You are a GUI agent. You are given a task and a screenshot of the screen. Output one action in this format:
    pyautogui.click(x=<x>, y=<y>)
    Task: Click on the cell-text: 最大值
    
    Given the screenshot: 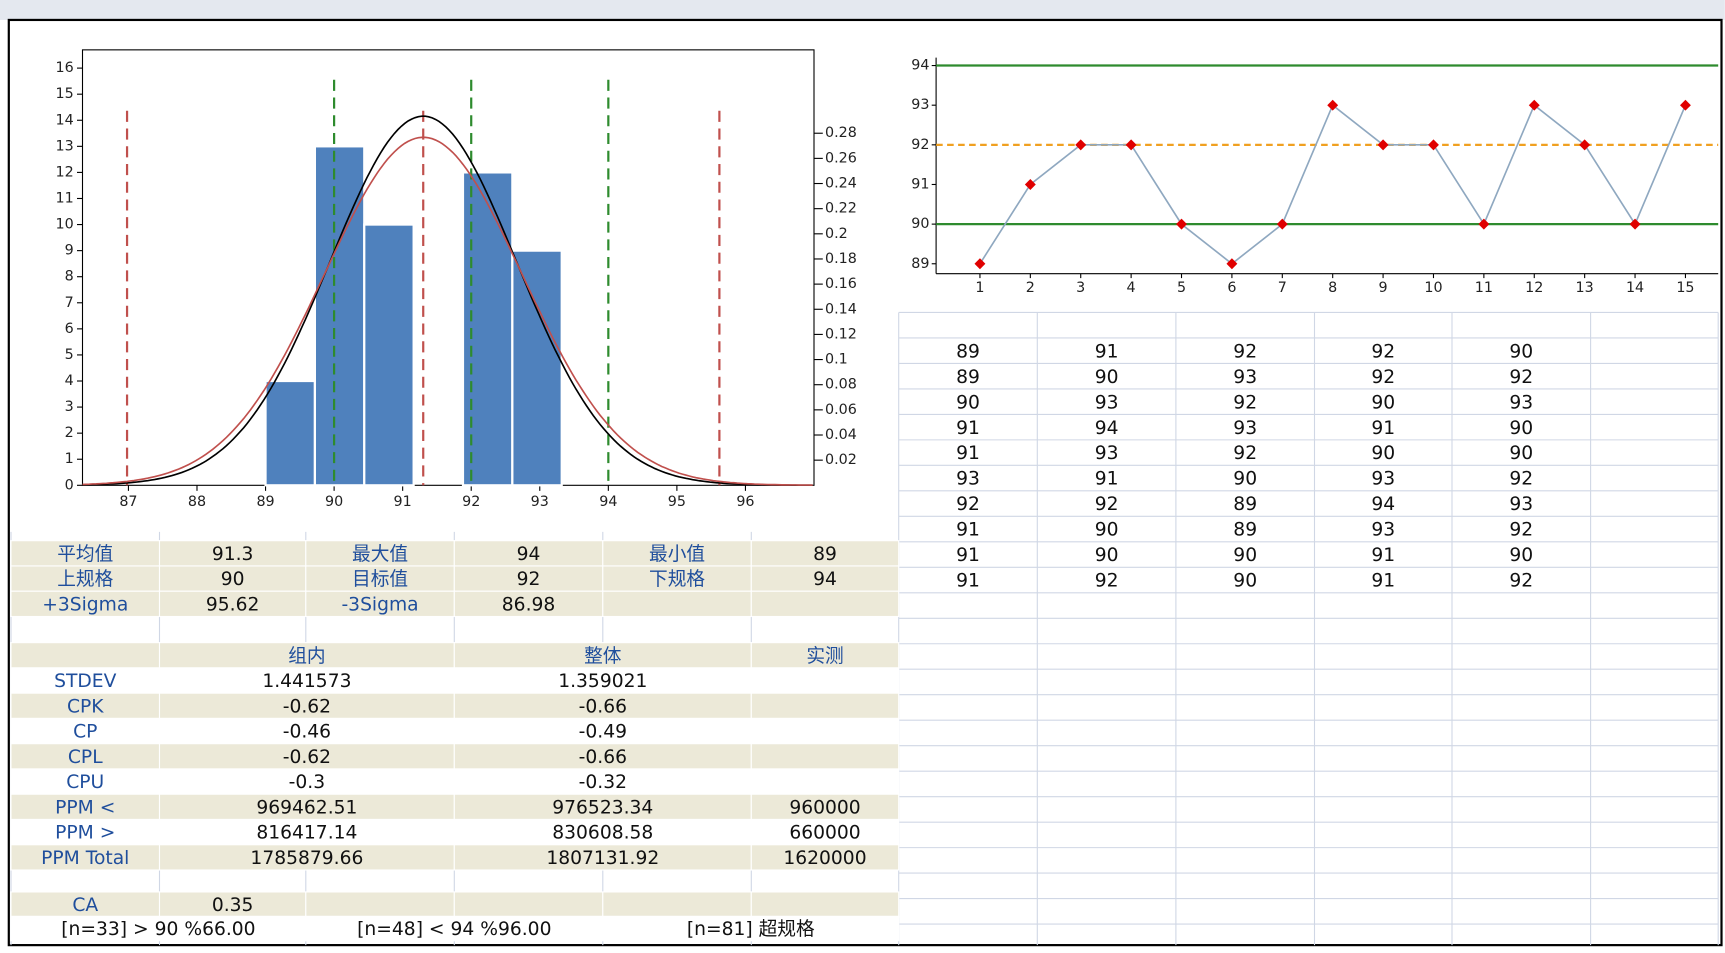 What is the action you would take?
    pyautogui.click(x=380, y=554)
    